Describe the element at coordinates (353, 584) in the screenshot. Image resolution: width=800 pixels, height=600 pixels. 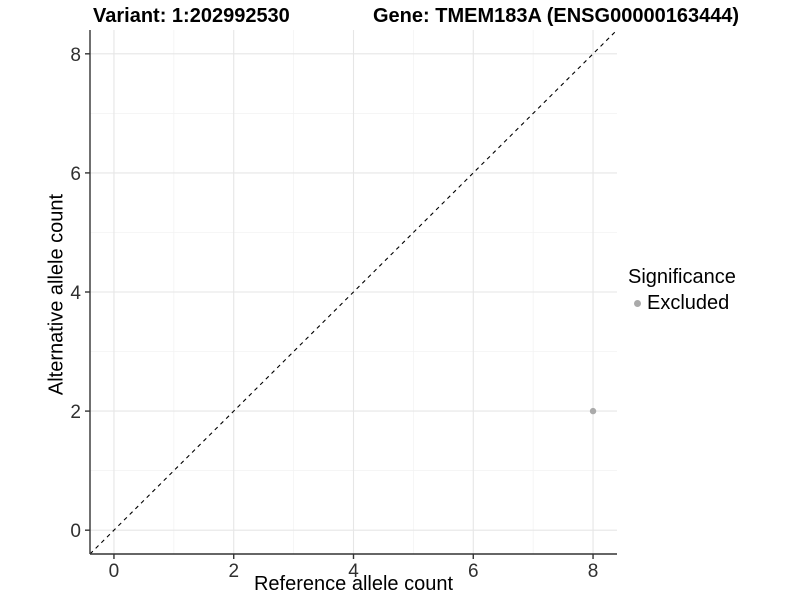
I see `x-axis-title: Reference allele count` at that location.